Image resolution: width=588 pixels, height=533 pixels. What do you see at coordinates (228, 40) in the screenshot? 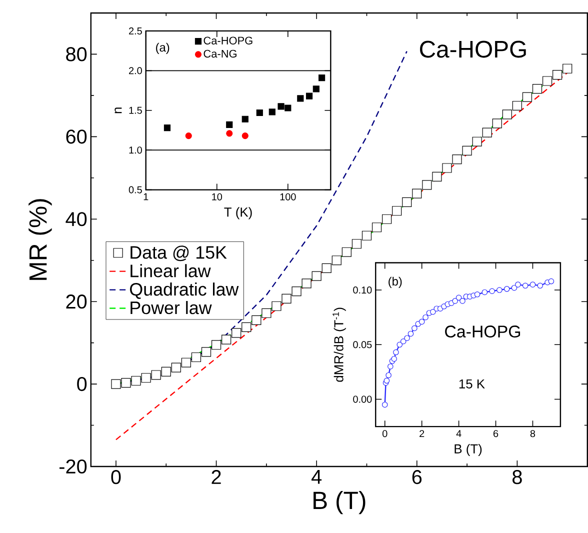
I see `legend-label: Ca-HOPG` at bounding box center [228, 40].